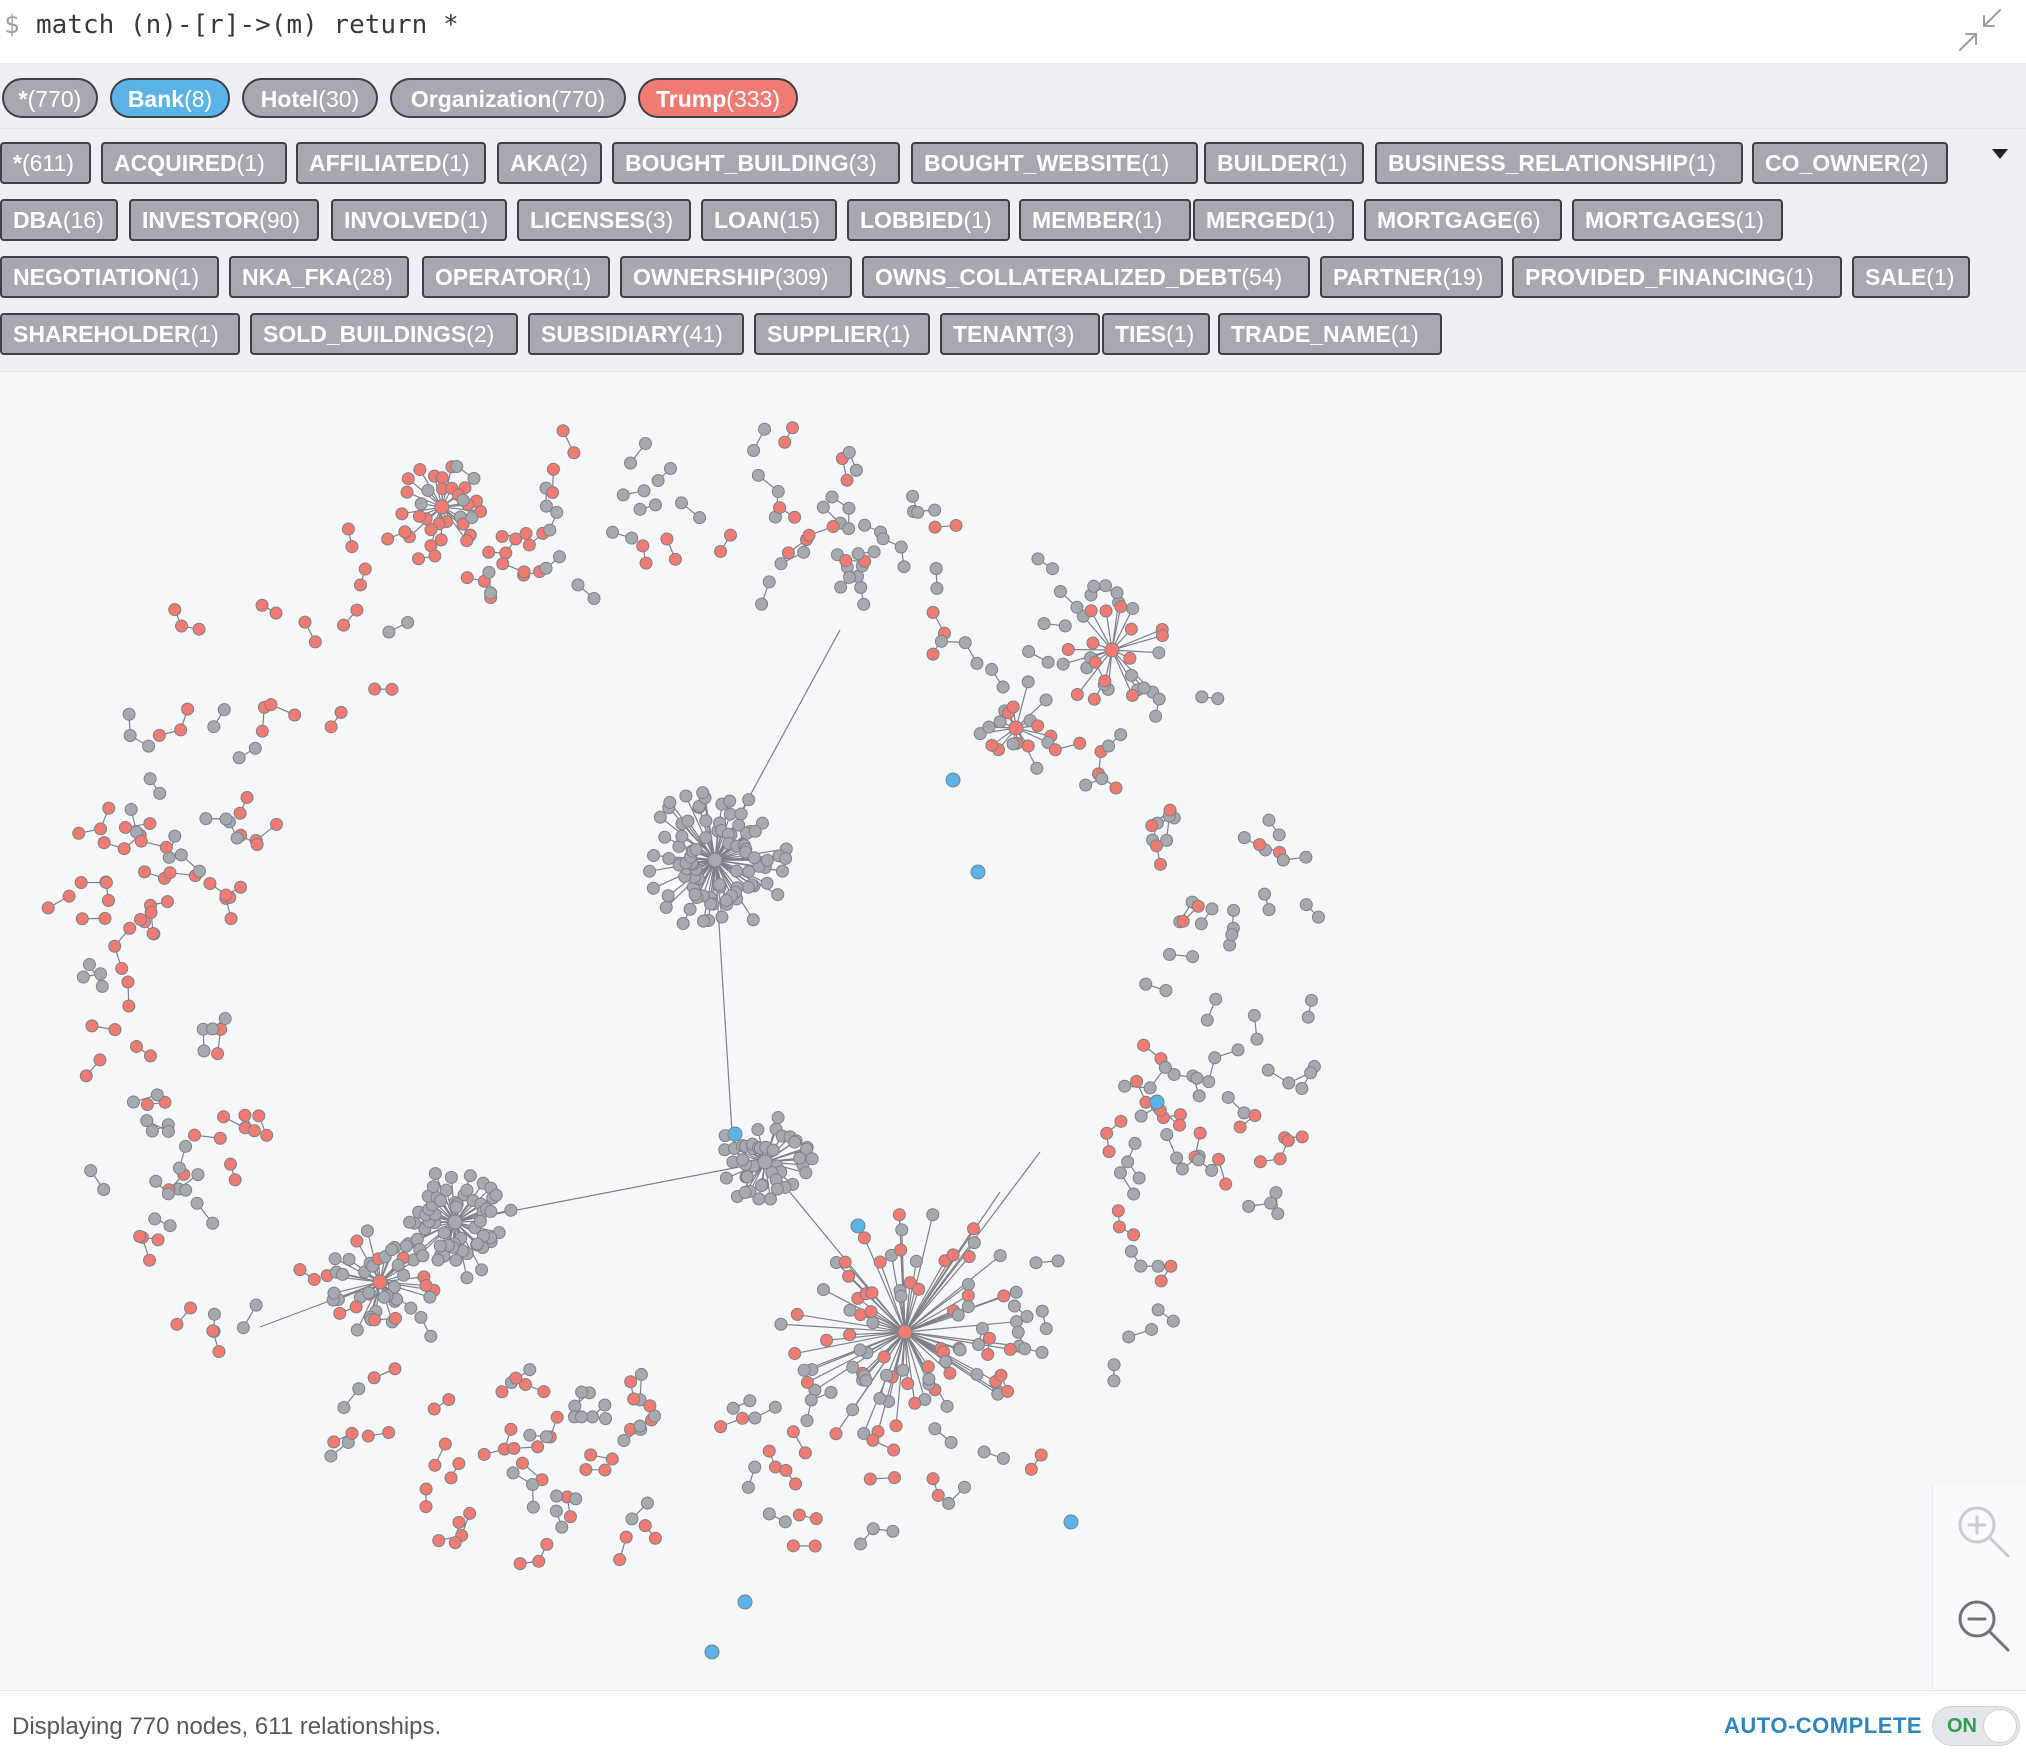  What do you see at coordinates (718, 98) in the screenshot?
I see `label-pill-trump: Trump(333)` at bounding box center [718, 98].